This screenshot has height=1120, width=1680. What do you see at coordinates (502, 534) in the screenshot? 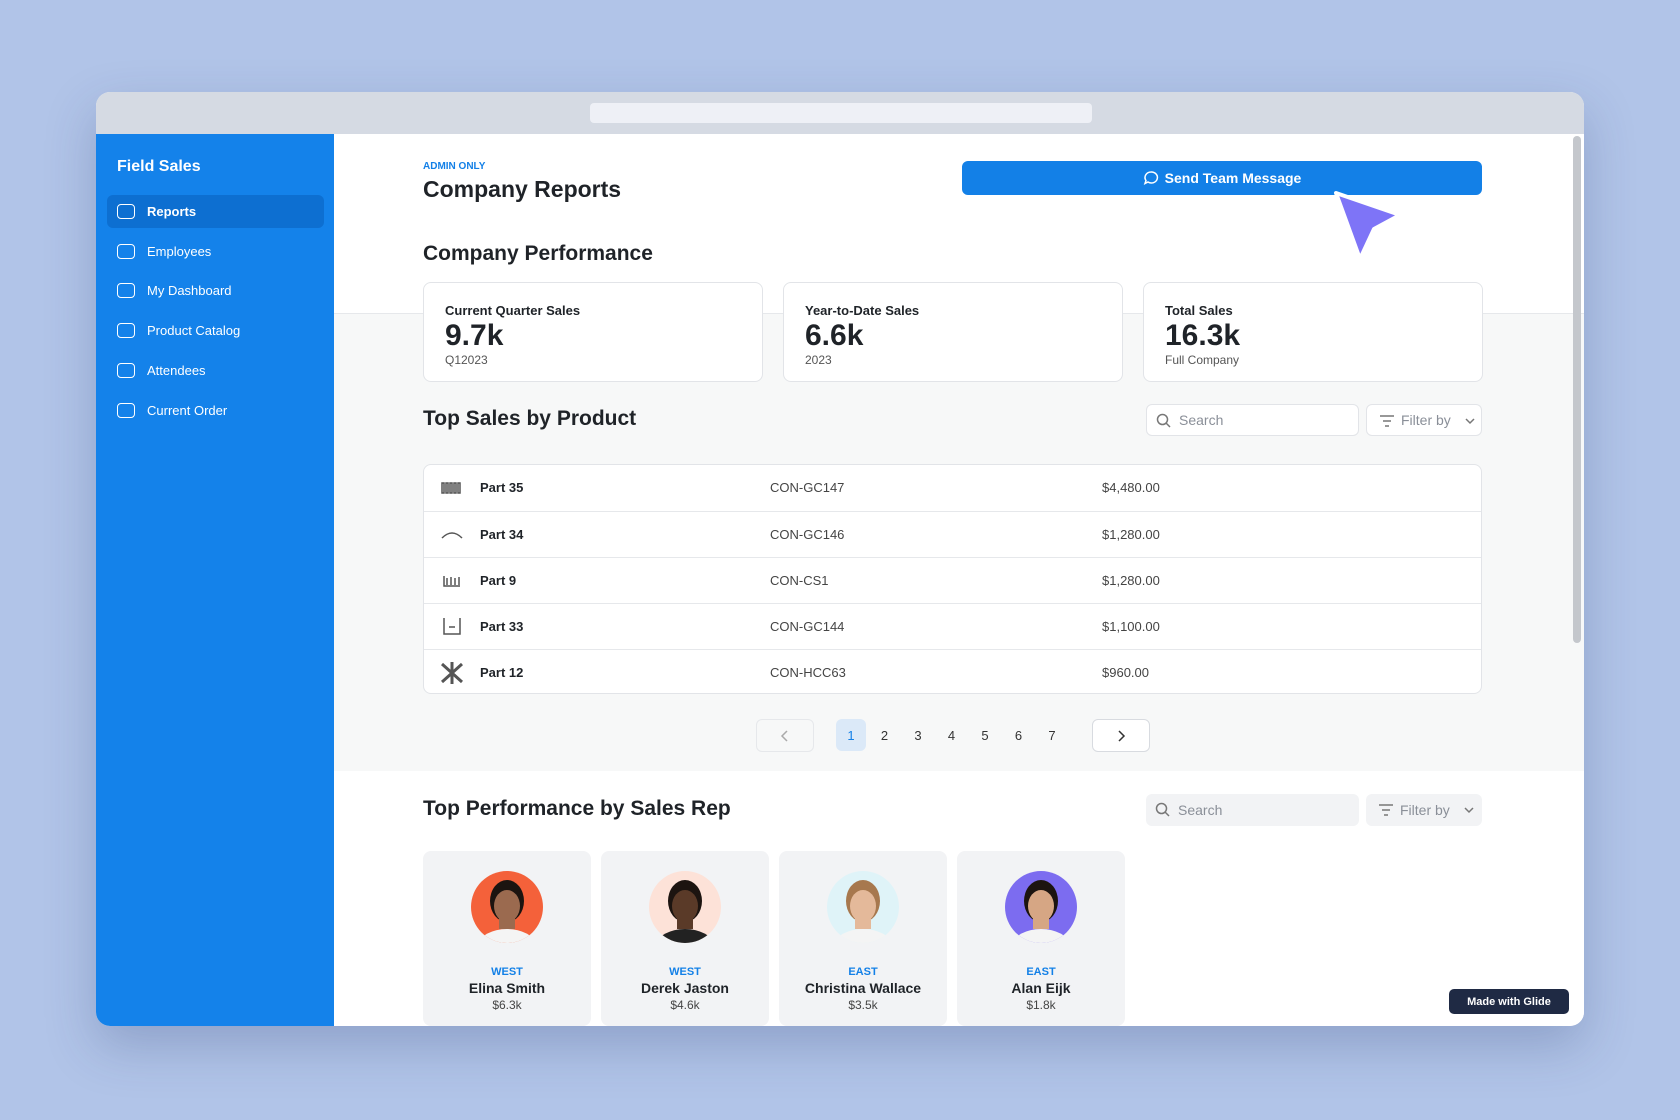
I see `product-name: Part 34` at bounding box center [502, 534].